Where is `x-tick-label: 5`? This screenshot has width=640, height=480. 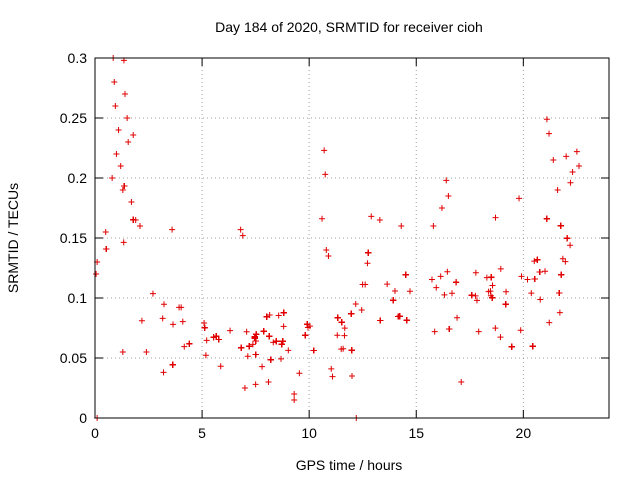 x-tick-label: 5 is located at coordinates (202, 433).